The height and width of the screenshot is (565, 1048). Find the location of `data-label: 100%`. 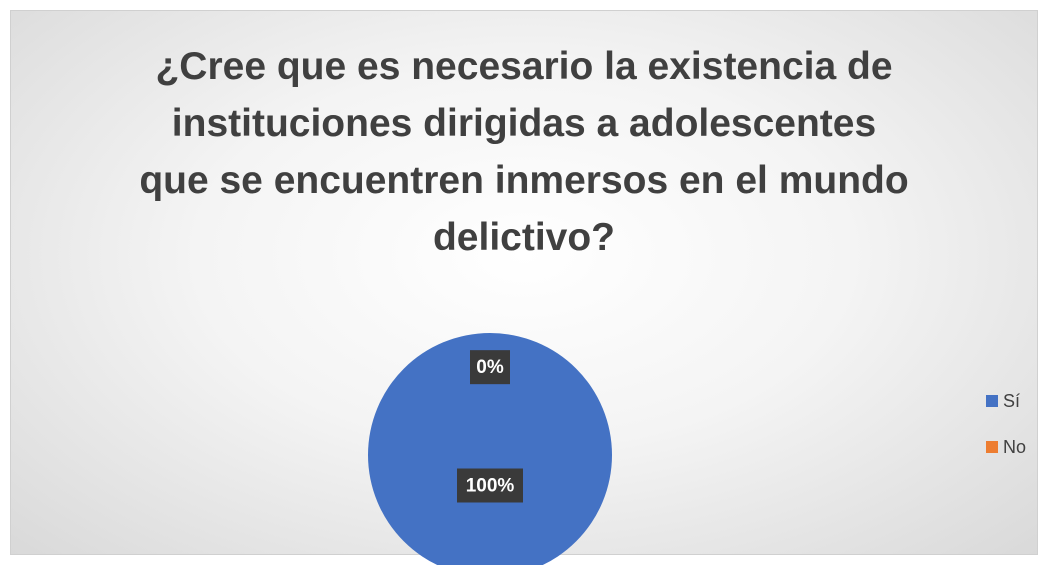

data-label: 100% is located at coordinates (490, 486).